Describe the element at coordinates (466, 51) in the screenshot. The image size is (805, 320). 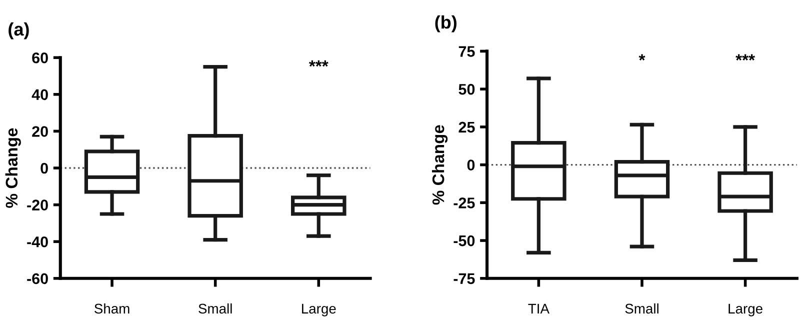
I see `y-tick-label: 75` at that location.